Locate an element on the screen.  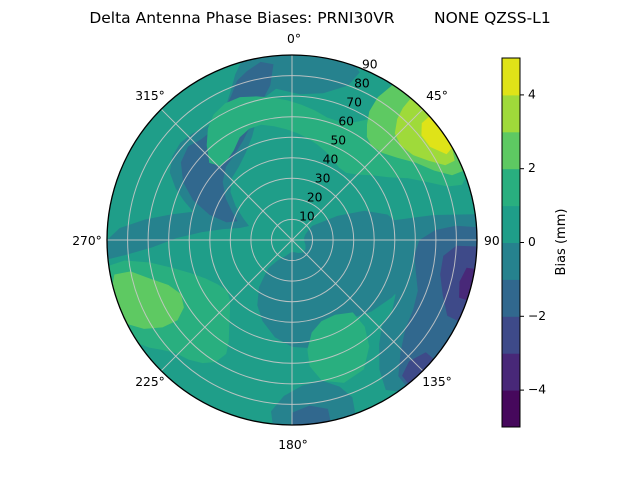
r-tick-label: 20 is located at coordinates (315, 198).